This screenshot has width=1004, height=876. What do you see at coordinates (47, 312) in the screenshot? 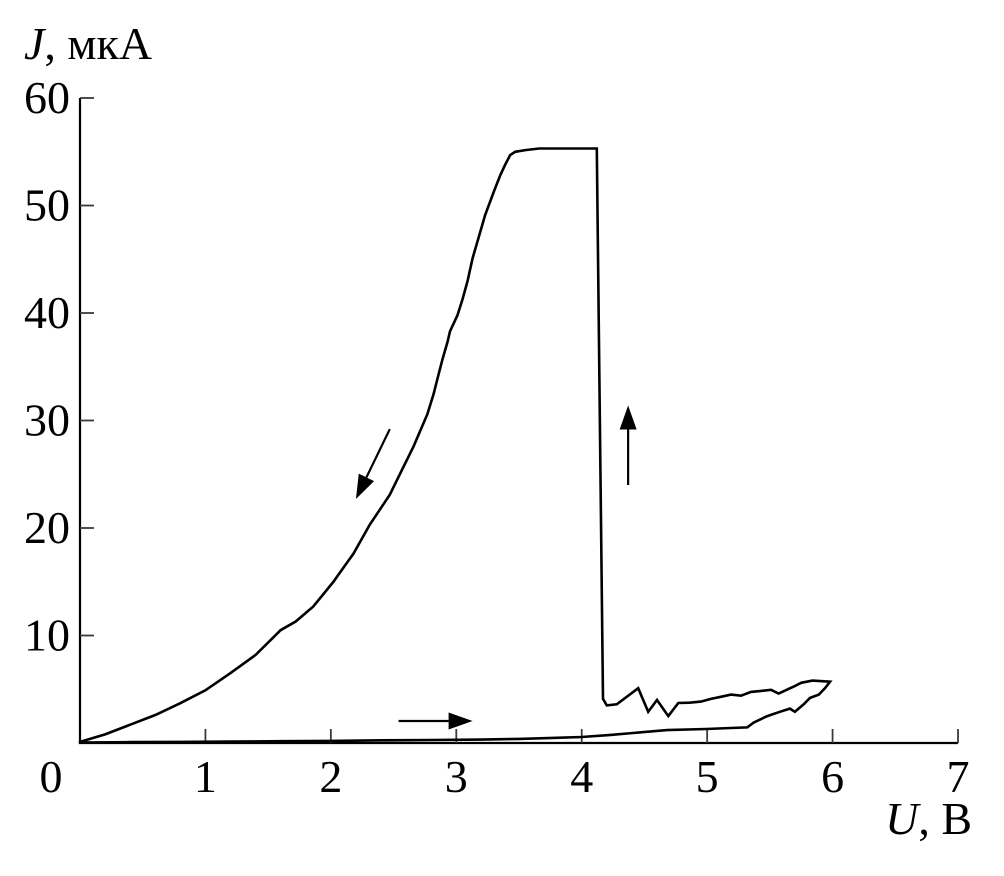
I see `y-tick-label: 40` at bounding box center [47, 312].